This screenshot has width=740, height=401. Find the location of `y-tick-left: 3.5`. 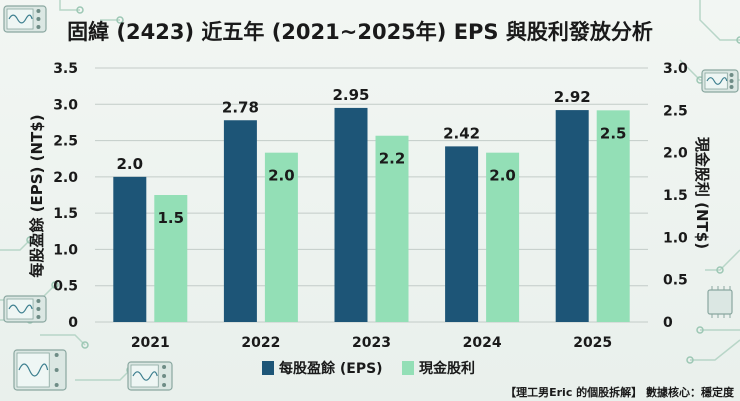

y-tick-left: 3.5 is located at coordinates (65, 69).